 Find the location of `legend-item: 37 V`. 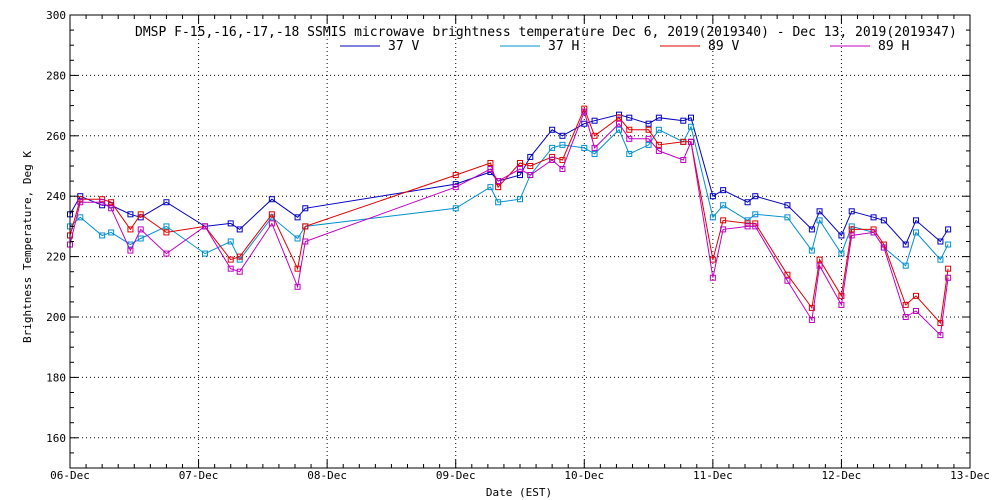

legend-item: 37 V is located at coordinates (379, 46).